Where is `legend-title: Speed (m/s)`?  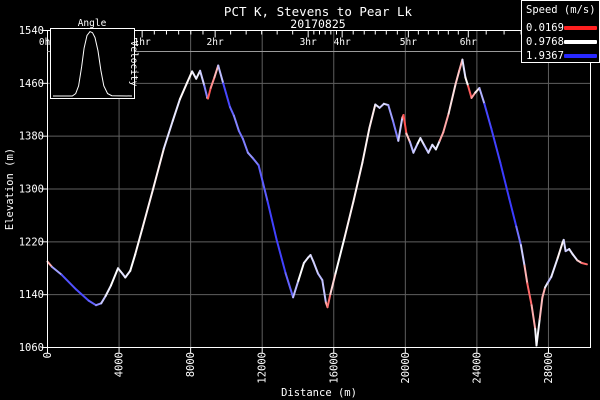
legend-title: Speed (m/s) is located at coordinates (561, 10).